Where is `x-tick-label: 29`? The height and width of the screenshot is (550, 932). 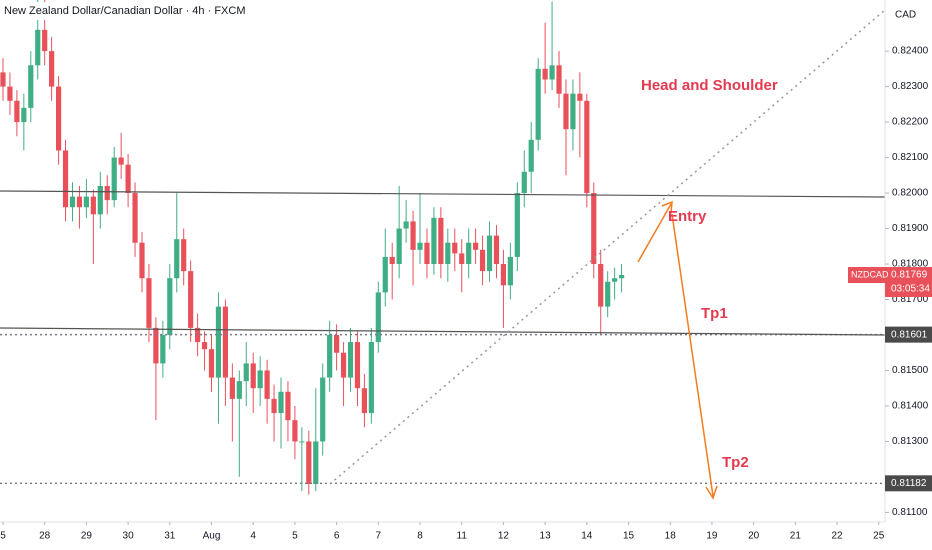 x-tick-label: 29 is located at coordinates (87, 536).